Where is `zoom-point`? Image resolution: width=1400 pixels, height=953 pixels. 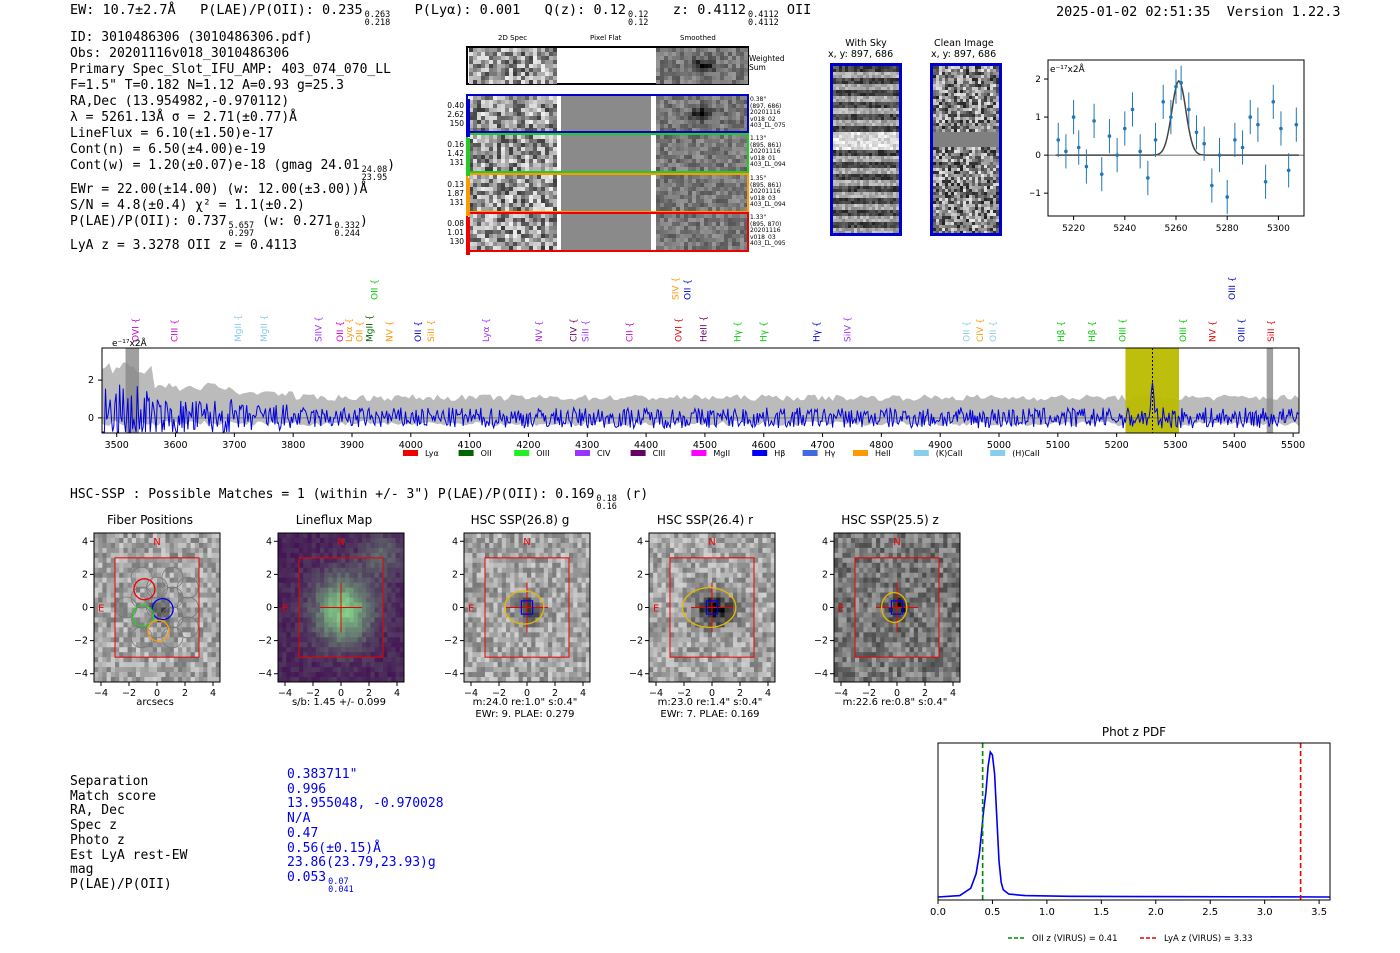 zoom-point is located at coordinates (1171, 117).